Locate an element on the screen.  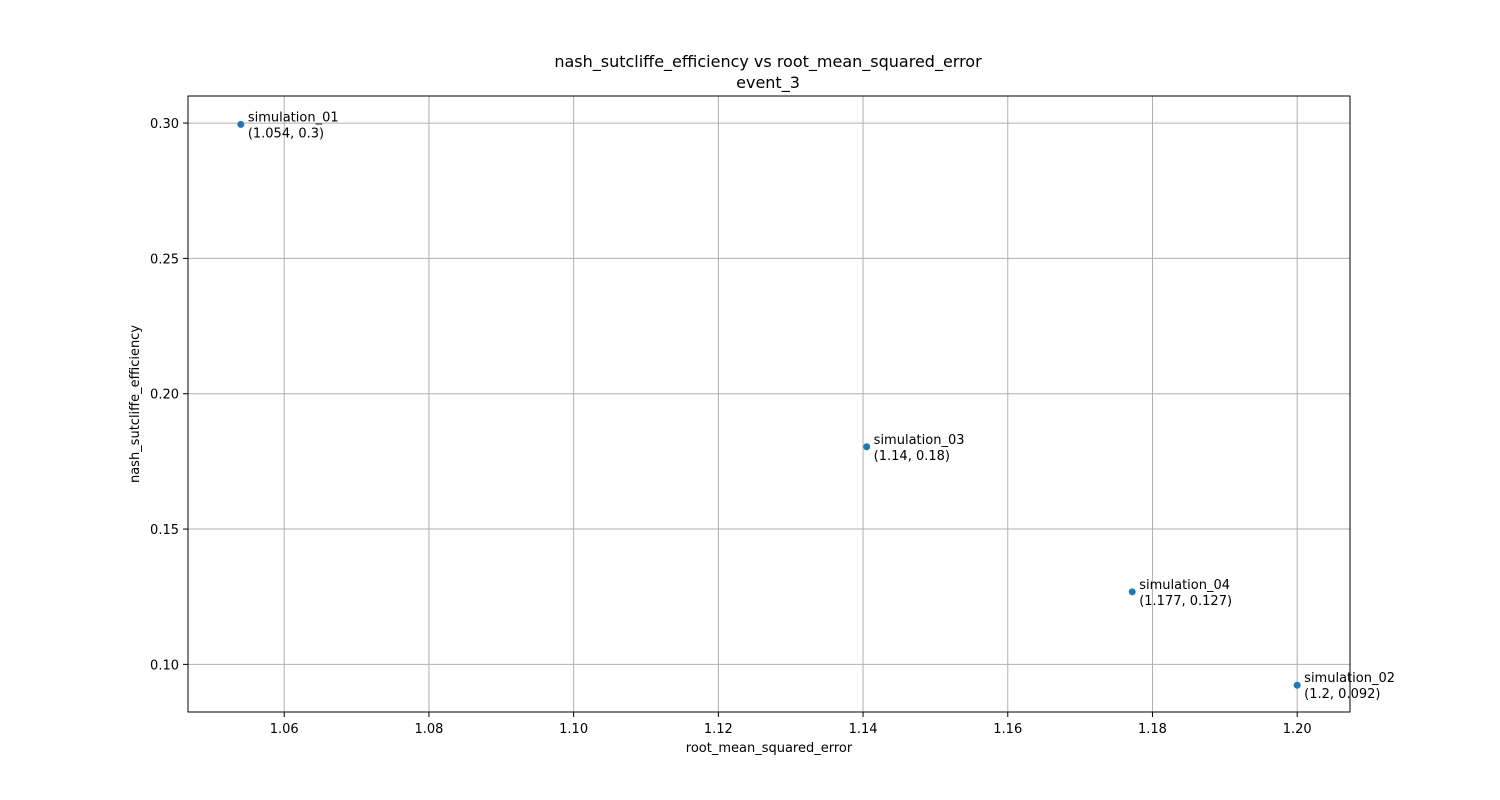
point-name-label: simulation_01 is located at coordinates (293, 117).